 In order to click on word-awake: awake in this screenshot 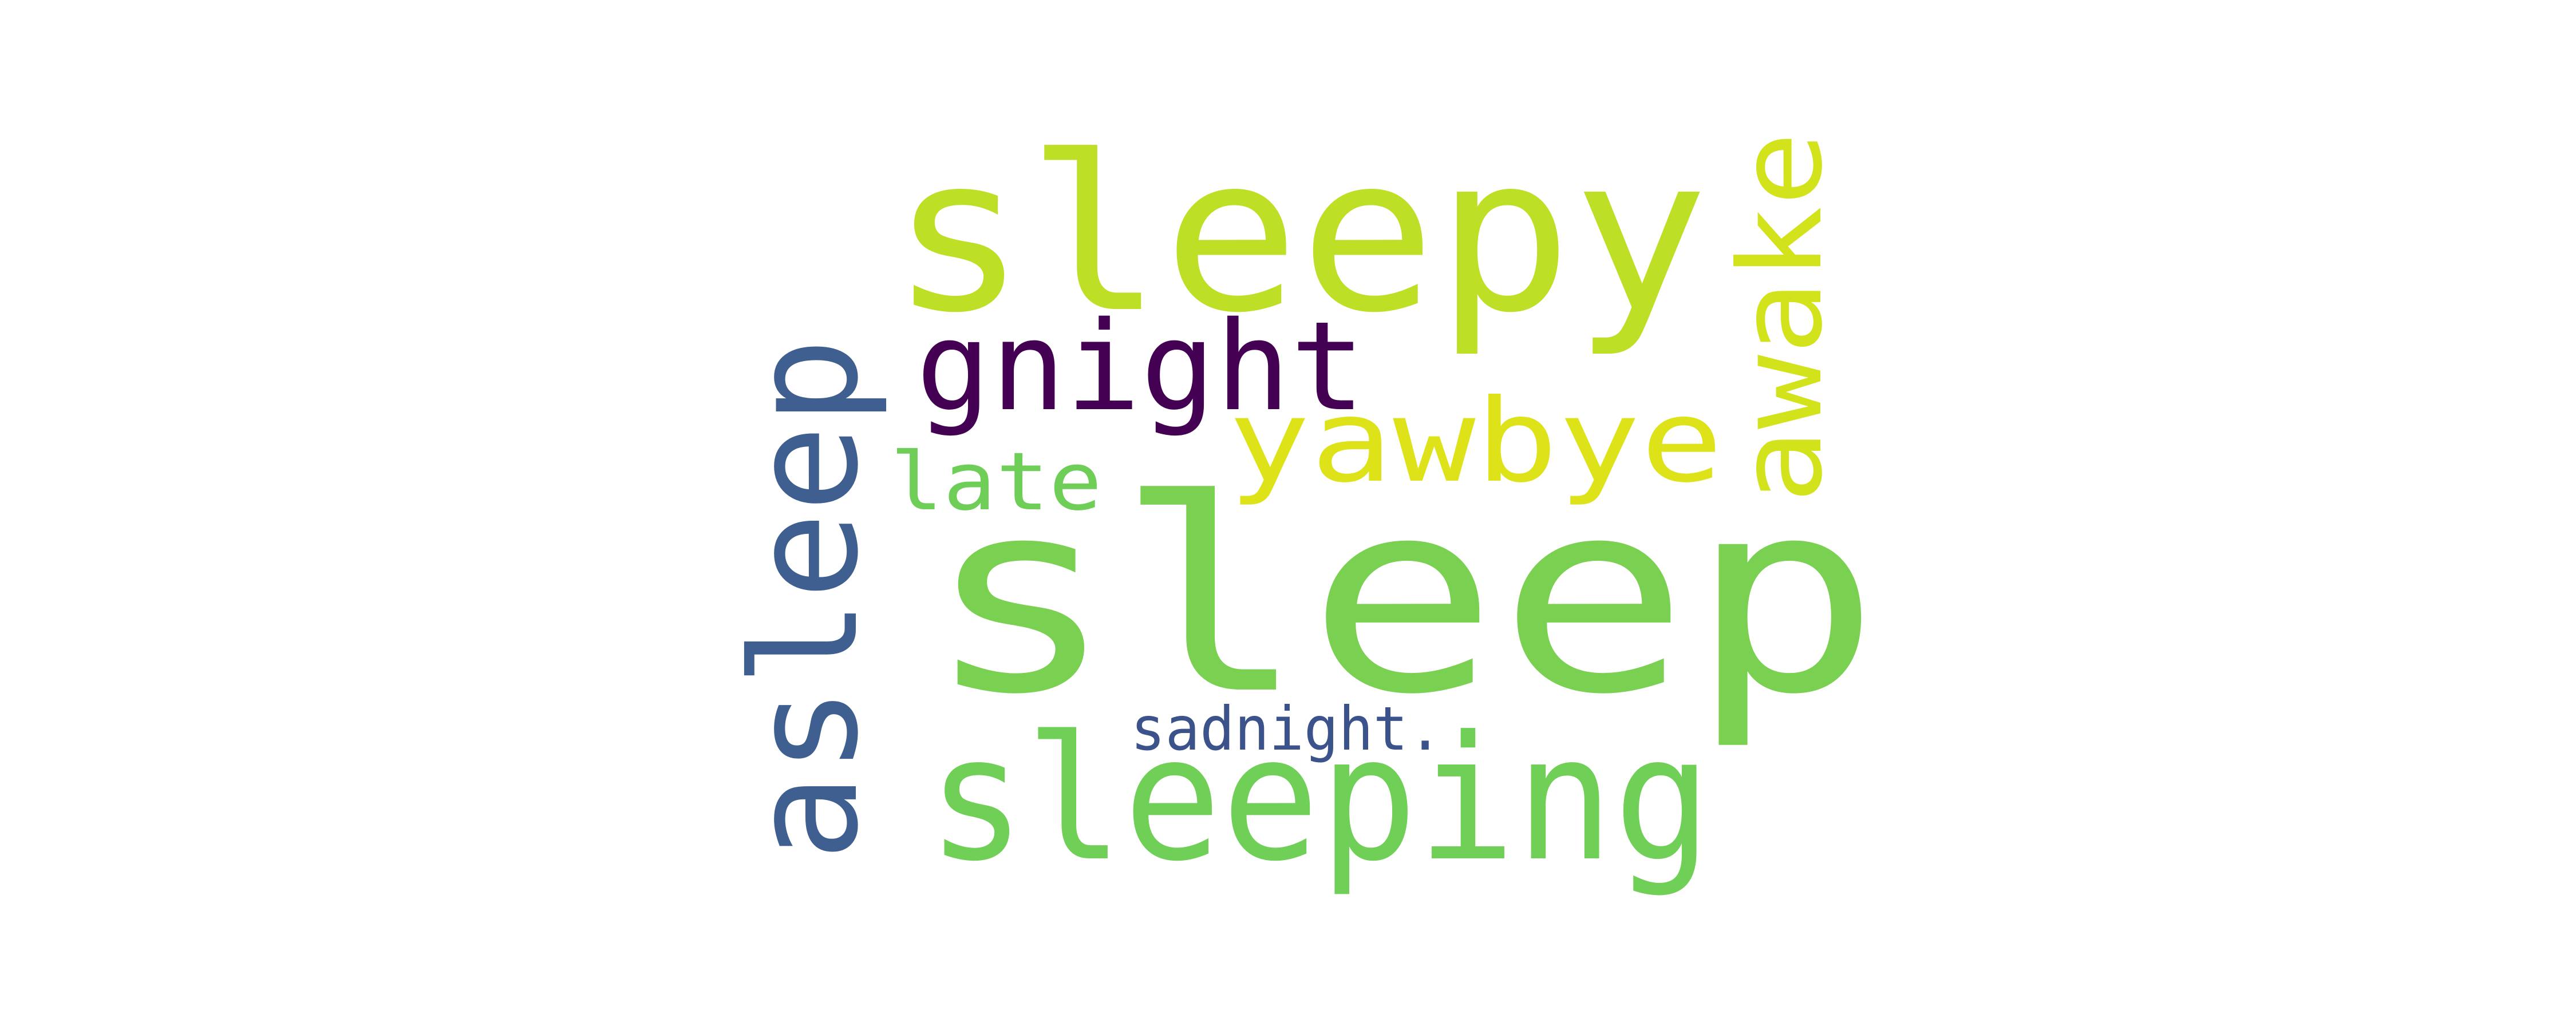, I will do `click(1781, 318)`.